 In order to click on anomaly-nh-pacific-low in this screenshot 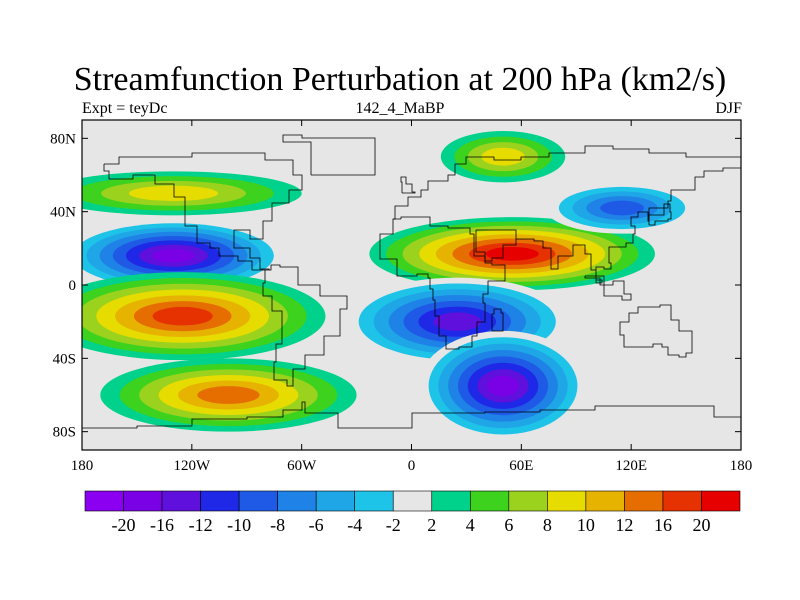, I will do `click(184, 256)`.